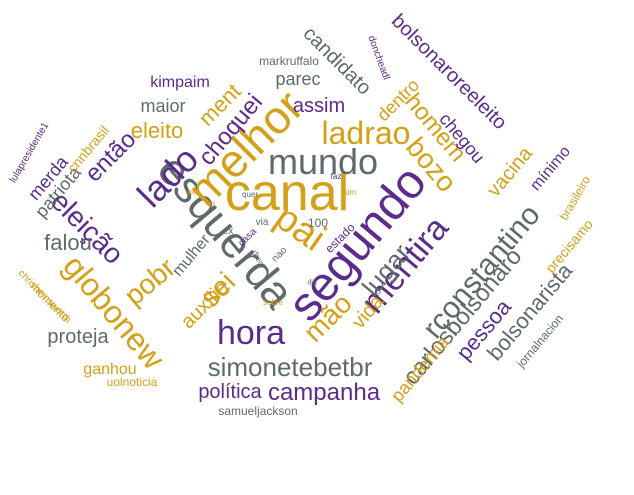 The height and width of the screenshot is (495, 634). What do you see at coordinates (192, 193) in the screenshot?
I see `word-cloud-word: voto` at bounding box center [192, 193].